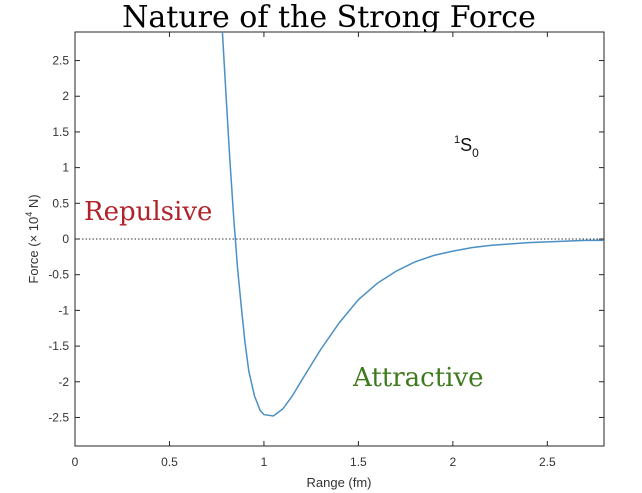 Image resolution: width=642 pixels, height=493 pixels. Describe the element at coordinates (358, 462) in the screenshot. I see `x-tick-label: 1.5` at that location.